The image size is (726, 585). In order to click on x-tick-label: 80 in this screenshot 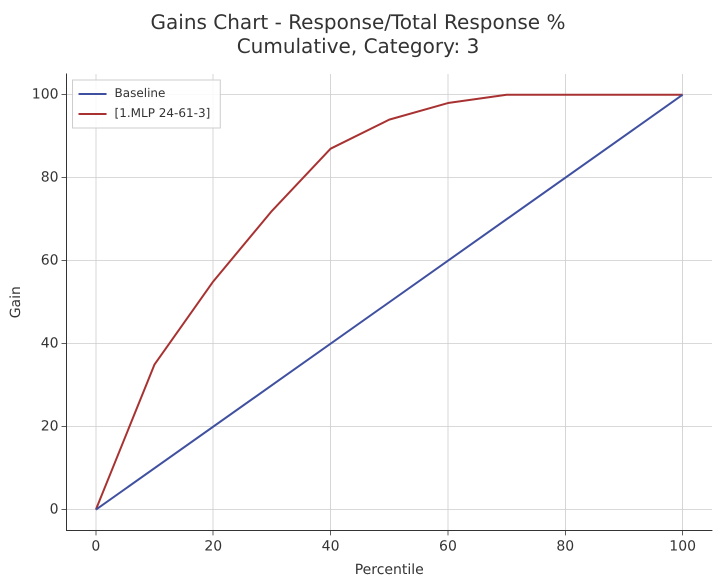, I will do `click(565, 546)`.